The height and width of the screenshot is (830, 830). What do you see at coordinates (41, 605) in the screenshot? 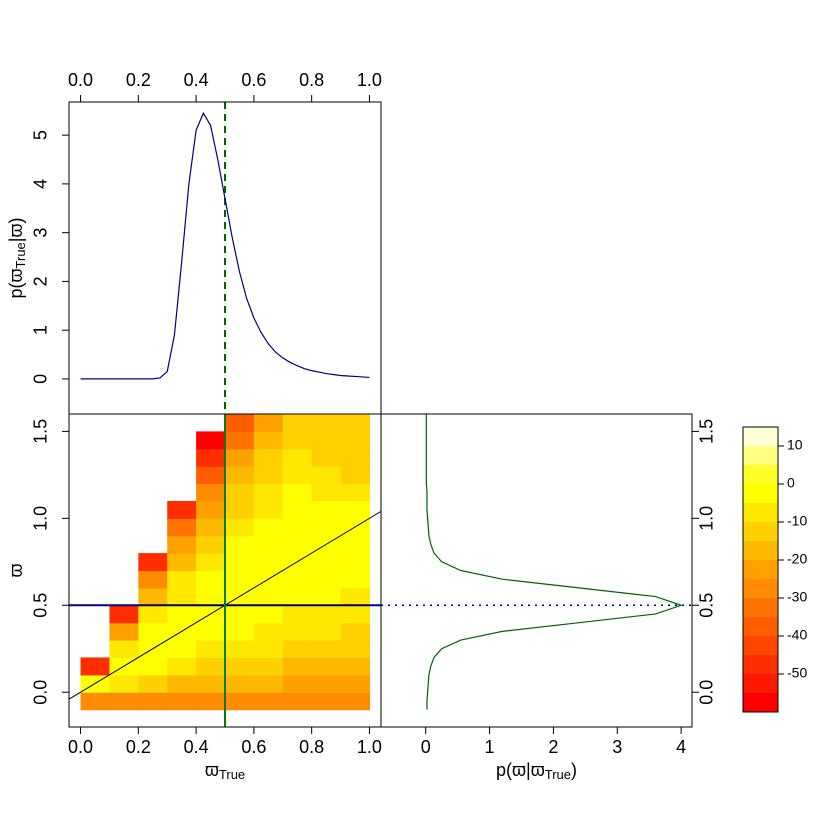
I see `y-tick-label: 0.5` at bounding box center [41, 605].